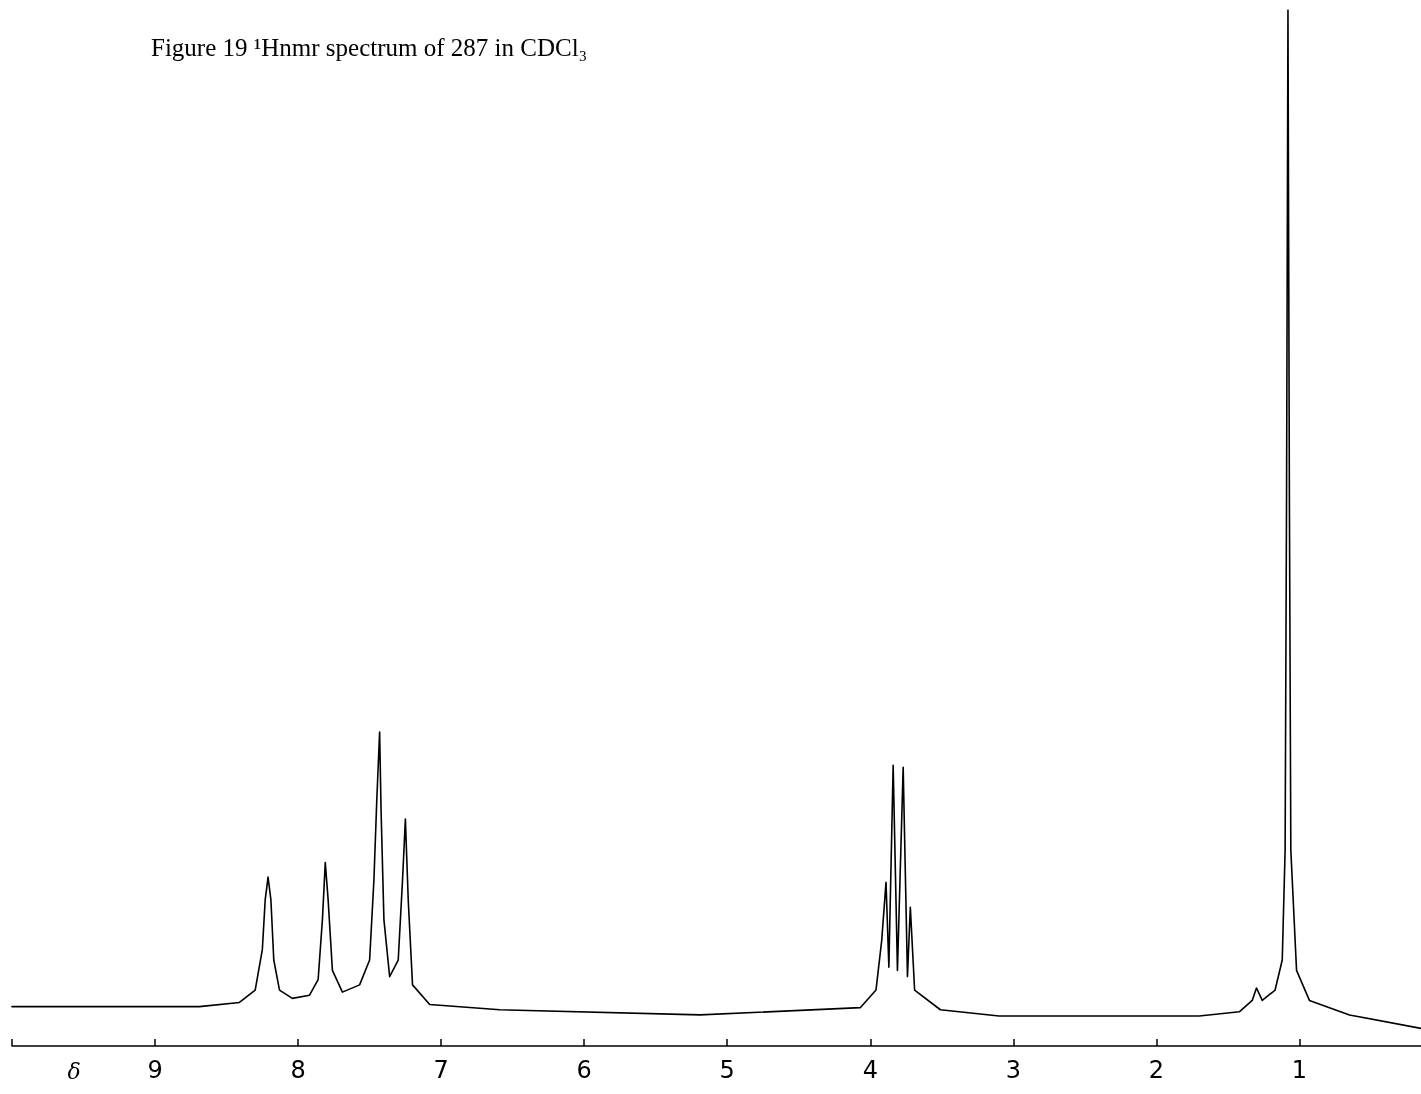 Image resolution: width=1421 pixels, height=1094 pixels. I want to click on x-tick-label: 4, so click(870, 1070).